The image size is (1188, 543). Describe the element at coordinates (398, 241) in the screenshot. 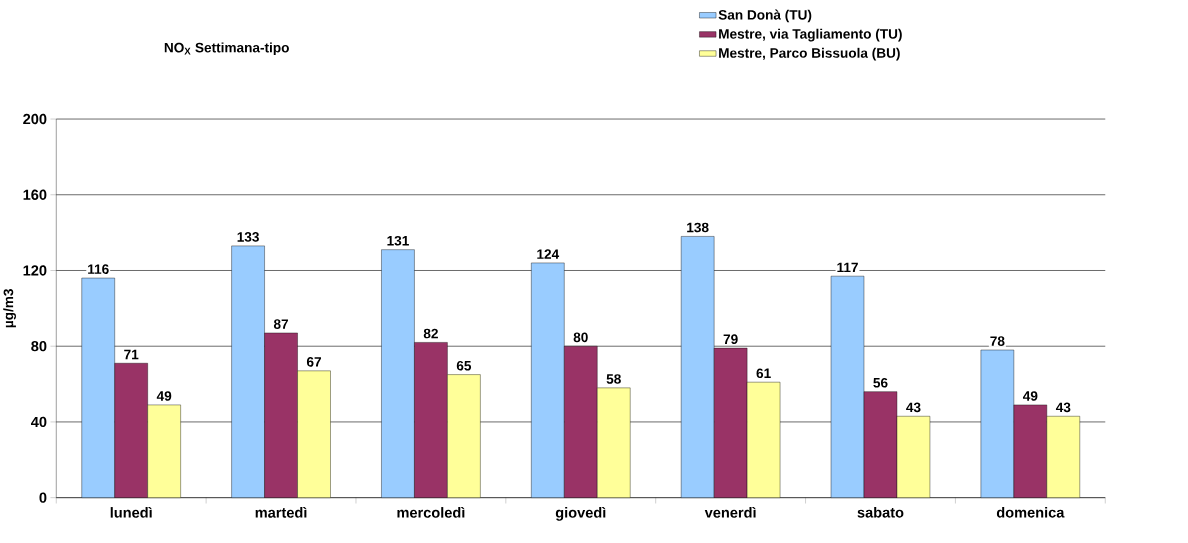

I see `data-label: 131` at that location.